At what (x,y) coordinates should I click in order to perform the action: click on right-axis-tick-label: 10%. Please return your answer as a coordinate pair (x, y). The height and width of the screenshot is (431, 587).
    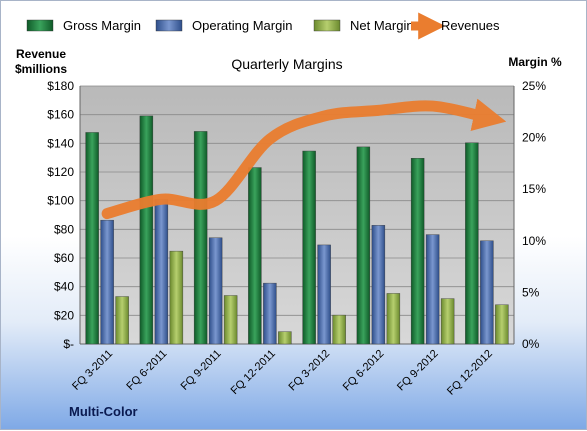
    Looking at the image, I should click on (534, 241).